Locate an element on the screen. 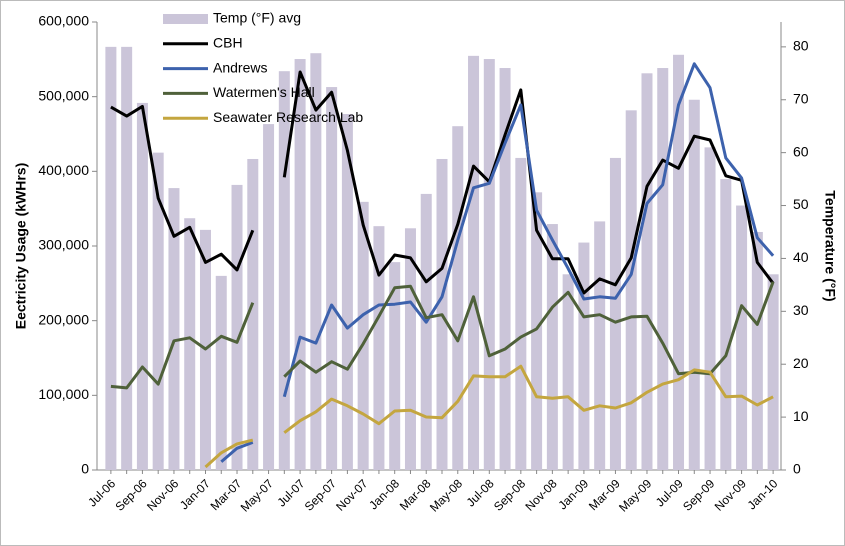  y2-tick-label: 10 is located at coordinates (801, 416).